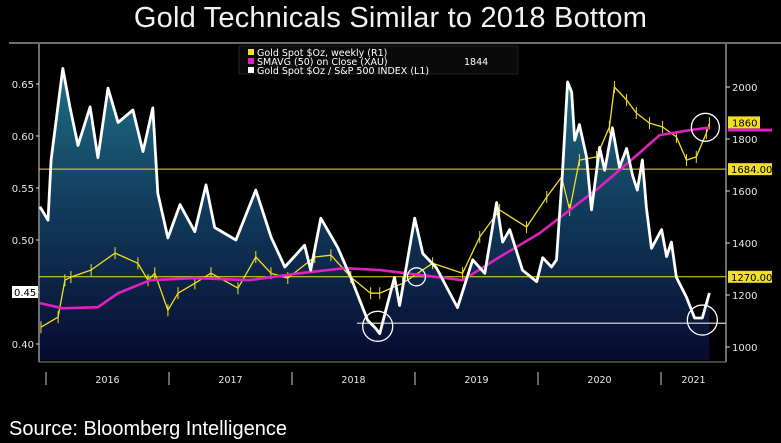 The height and width of the screenshot is (443, 781). Describe the element at coordinates (744, 244) in the screenshot. I see `right-tick-label: 1400` at that location.